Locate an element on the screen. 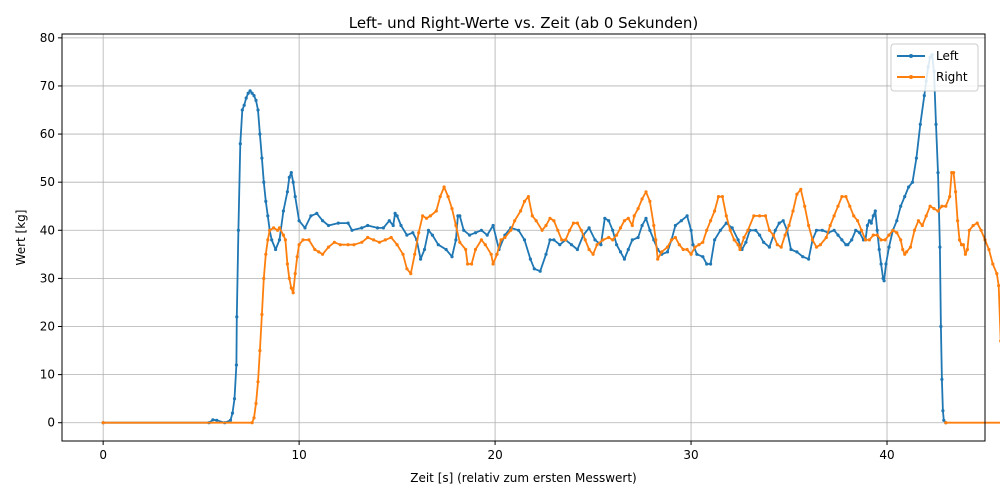 The image size is (1000, 500). y-tick-label: 80 is located at coordinates (47, 38).